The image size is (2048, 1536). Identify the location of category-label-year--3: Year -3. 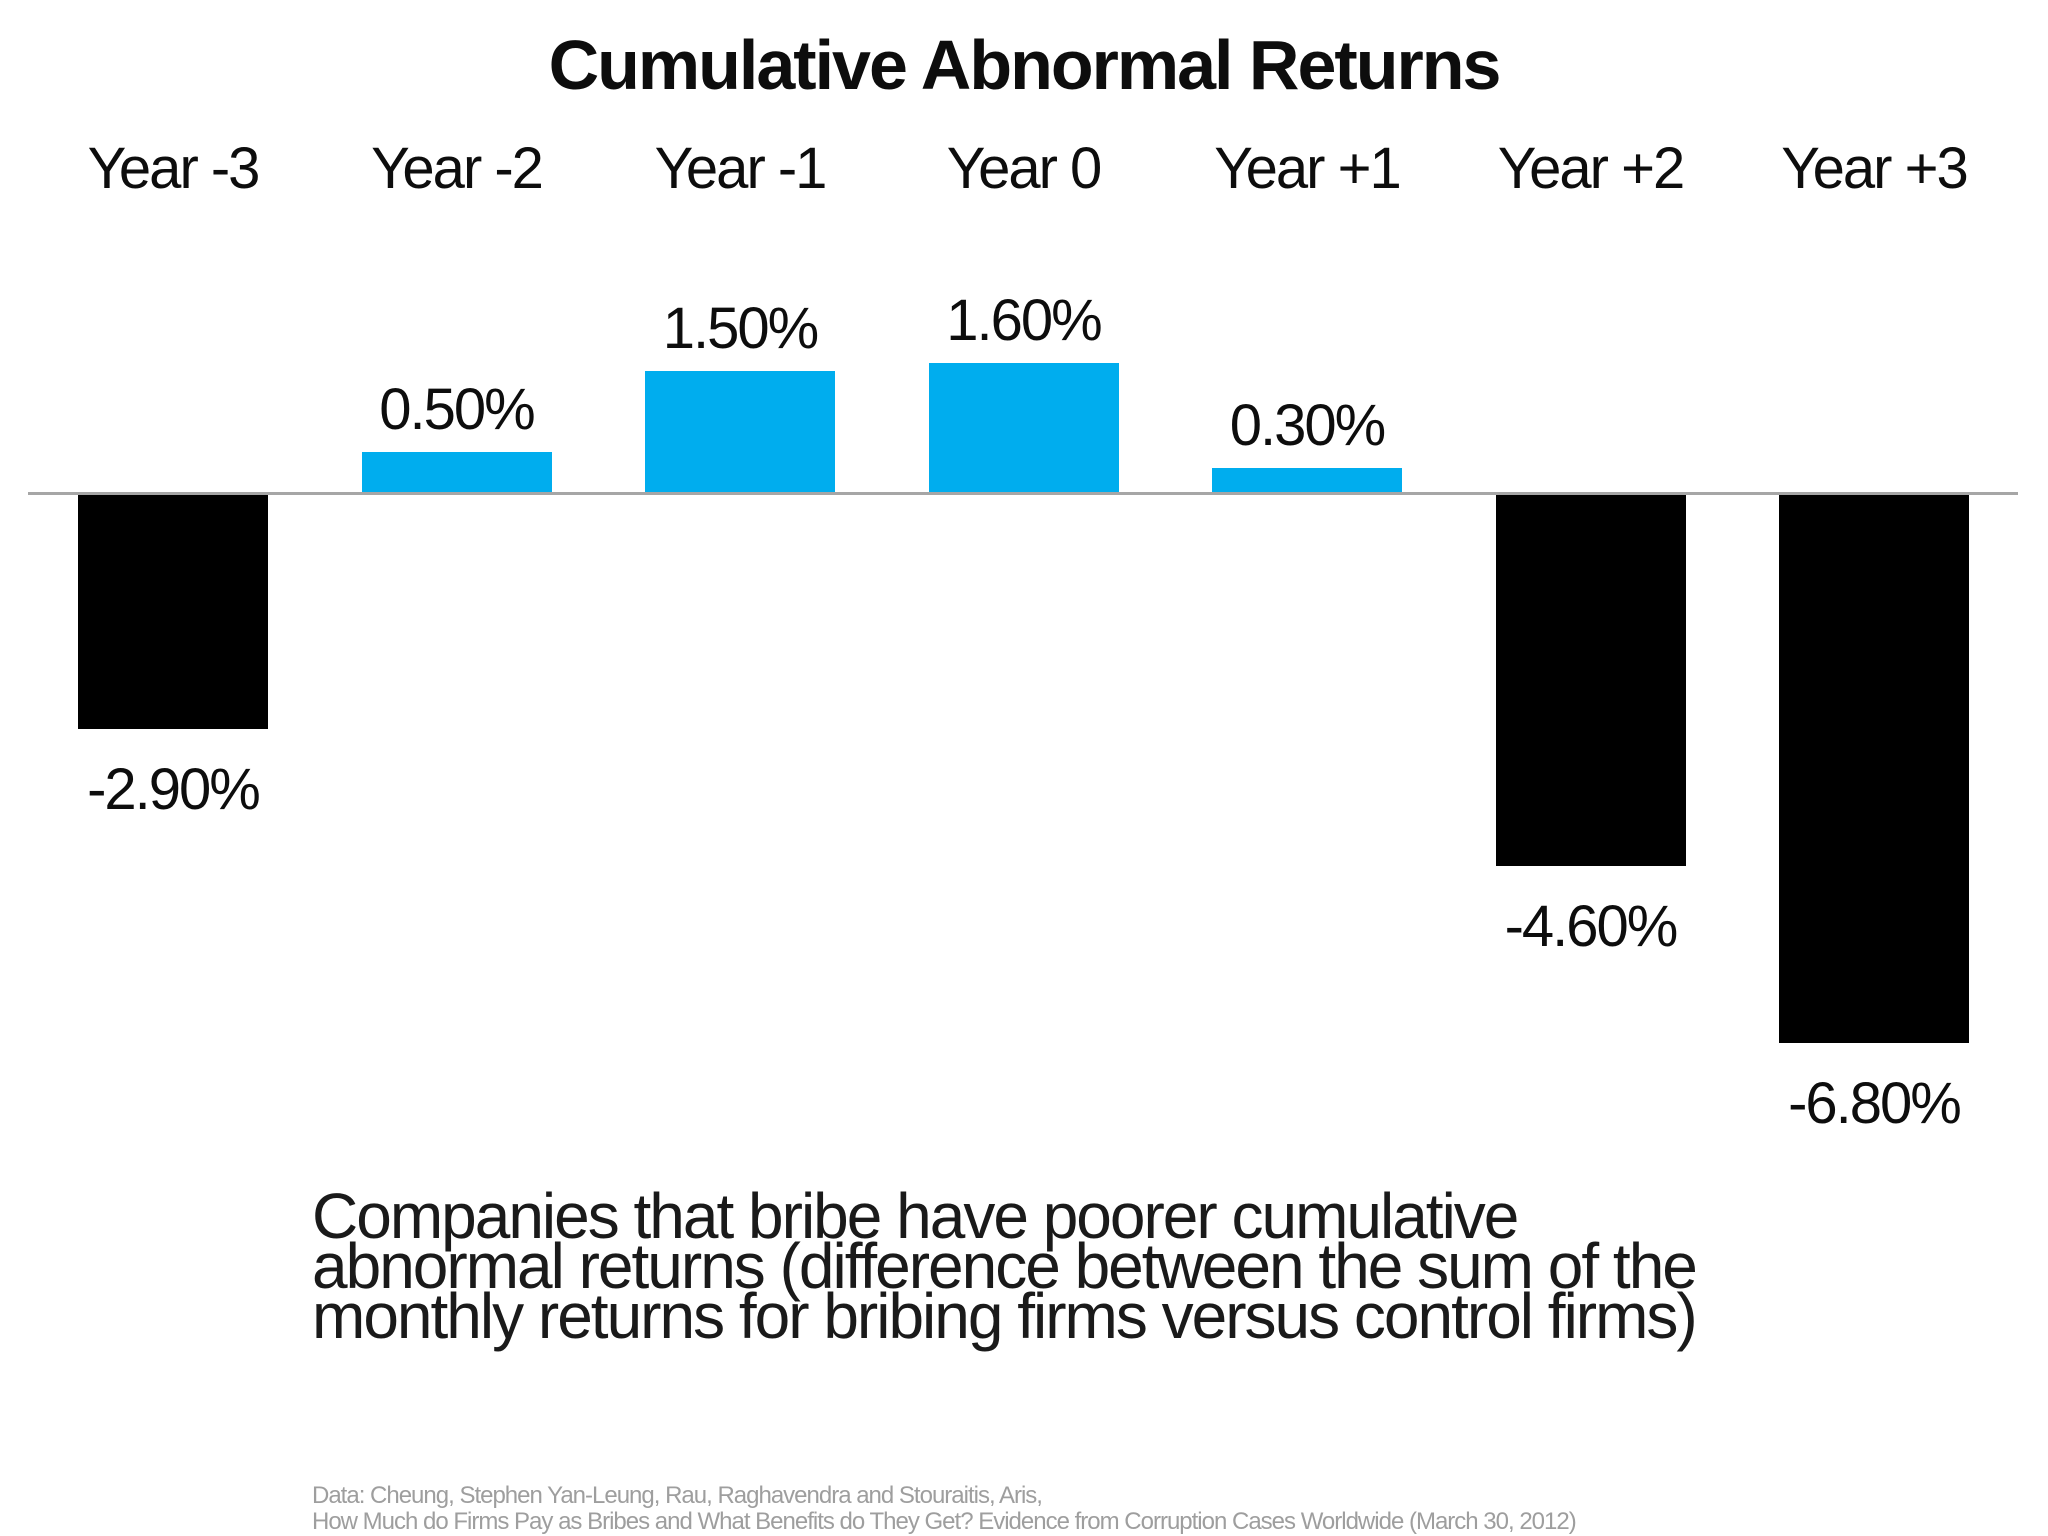
(174, 168).